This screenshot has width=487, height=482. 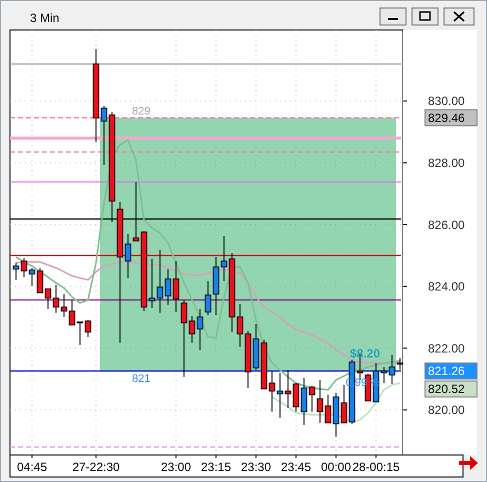 What do you see at coordinates (447, 389) in the screenshot?
I see `text: 820.52` at bounding box center [447, 389].